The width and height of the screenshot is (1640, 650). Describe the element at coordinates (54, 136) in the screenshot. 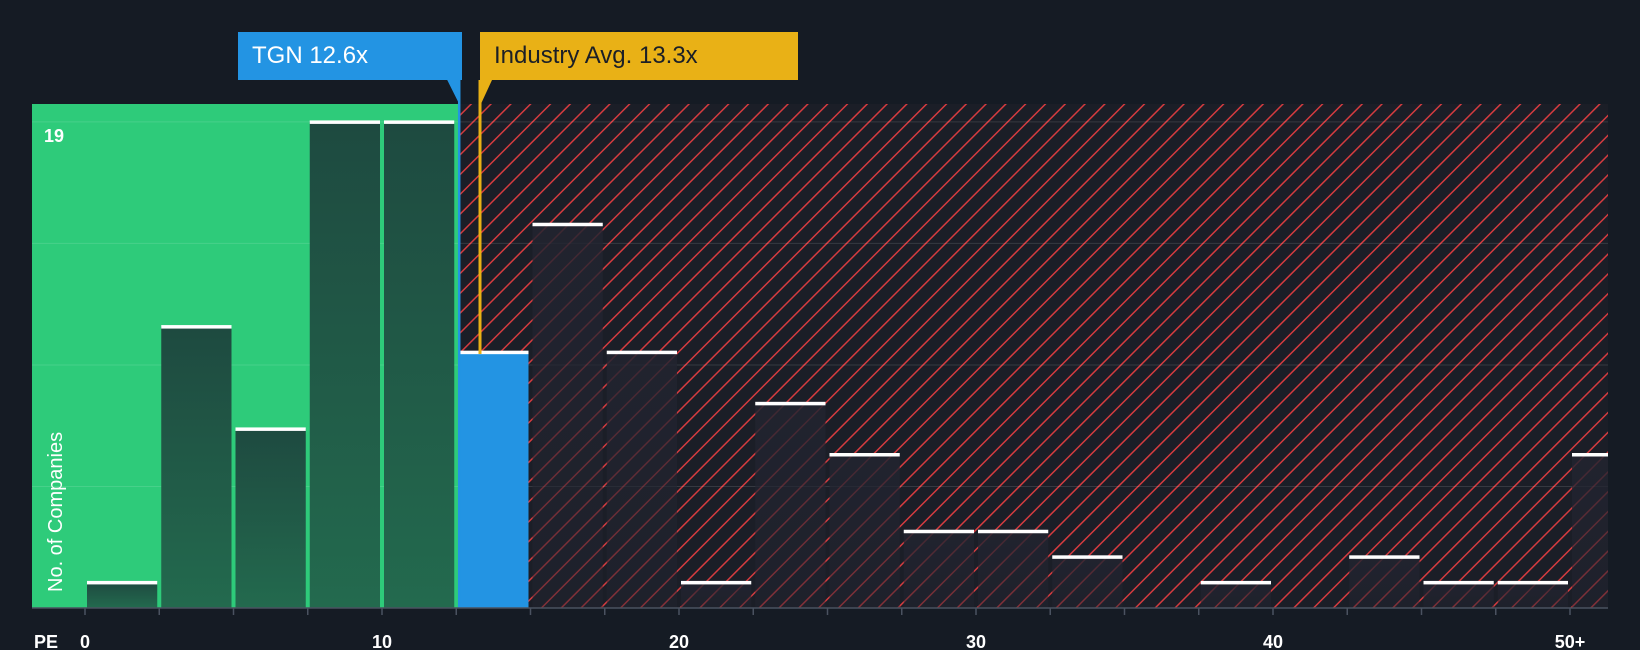

I see `y-top-label: 19` at that location.